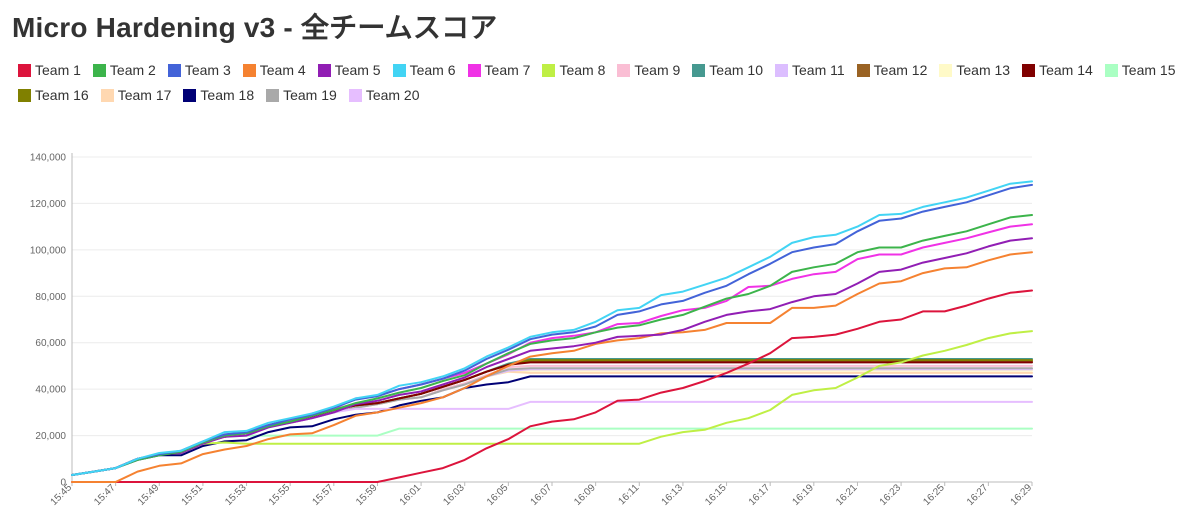  I want to click on legend-label: Team 19, so click(310, 95).